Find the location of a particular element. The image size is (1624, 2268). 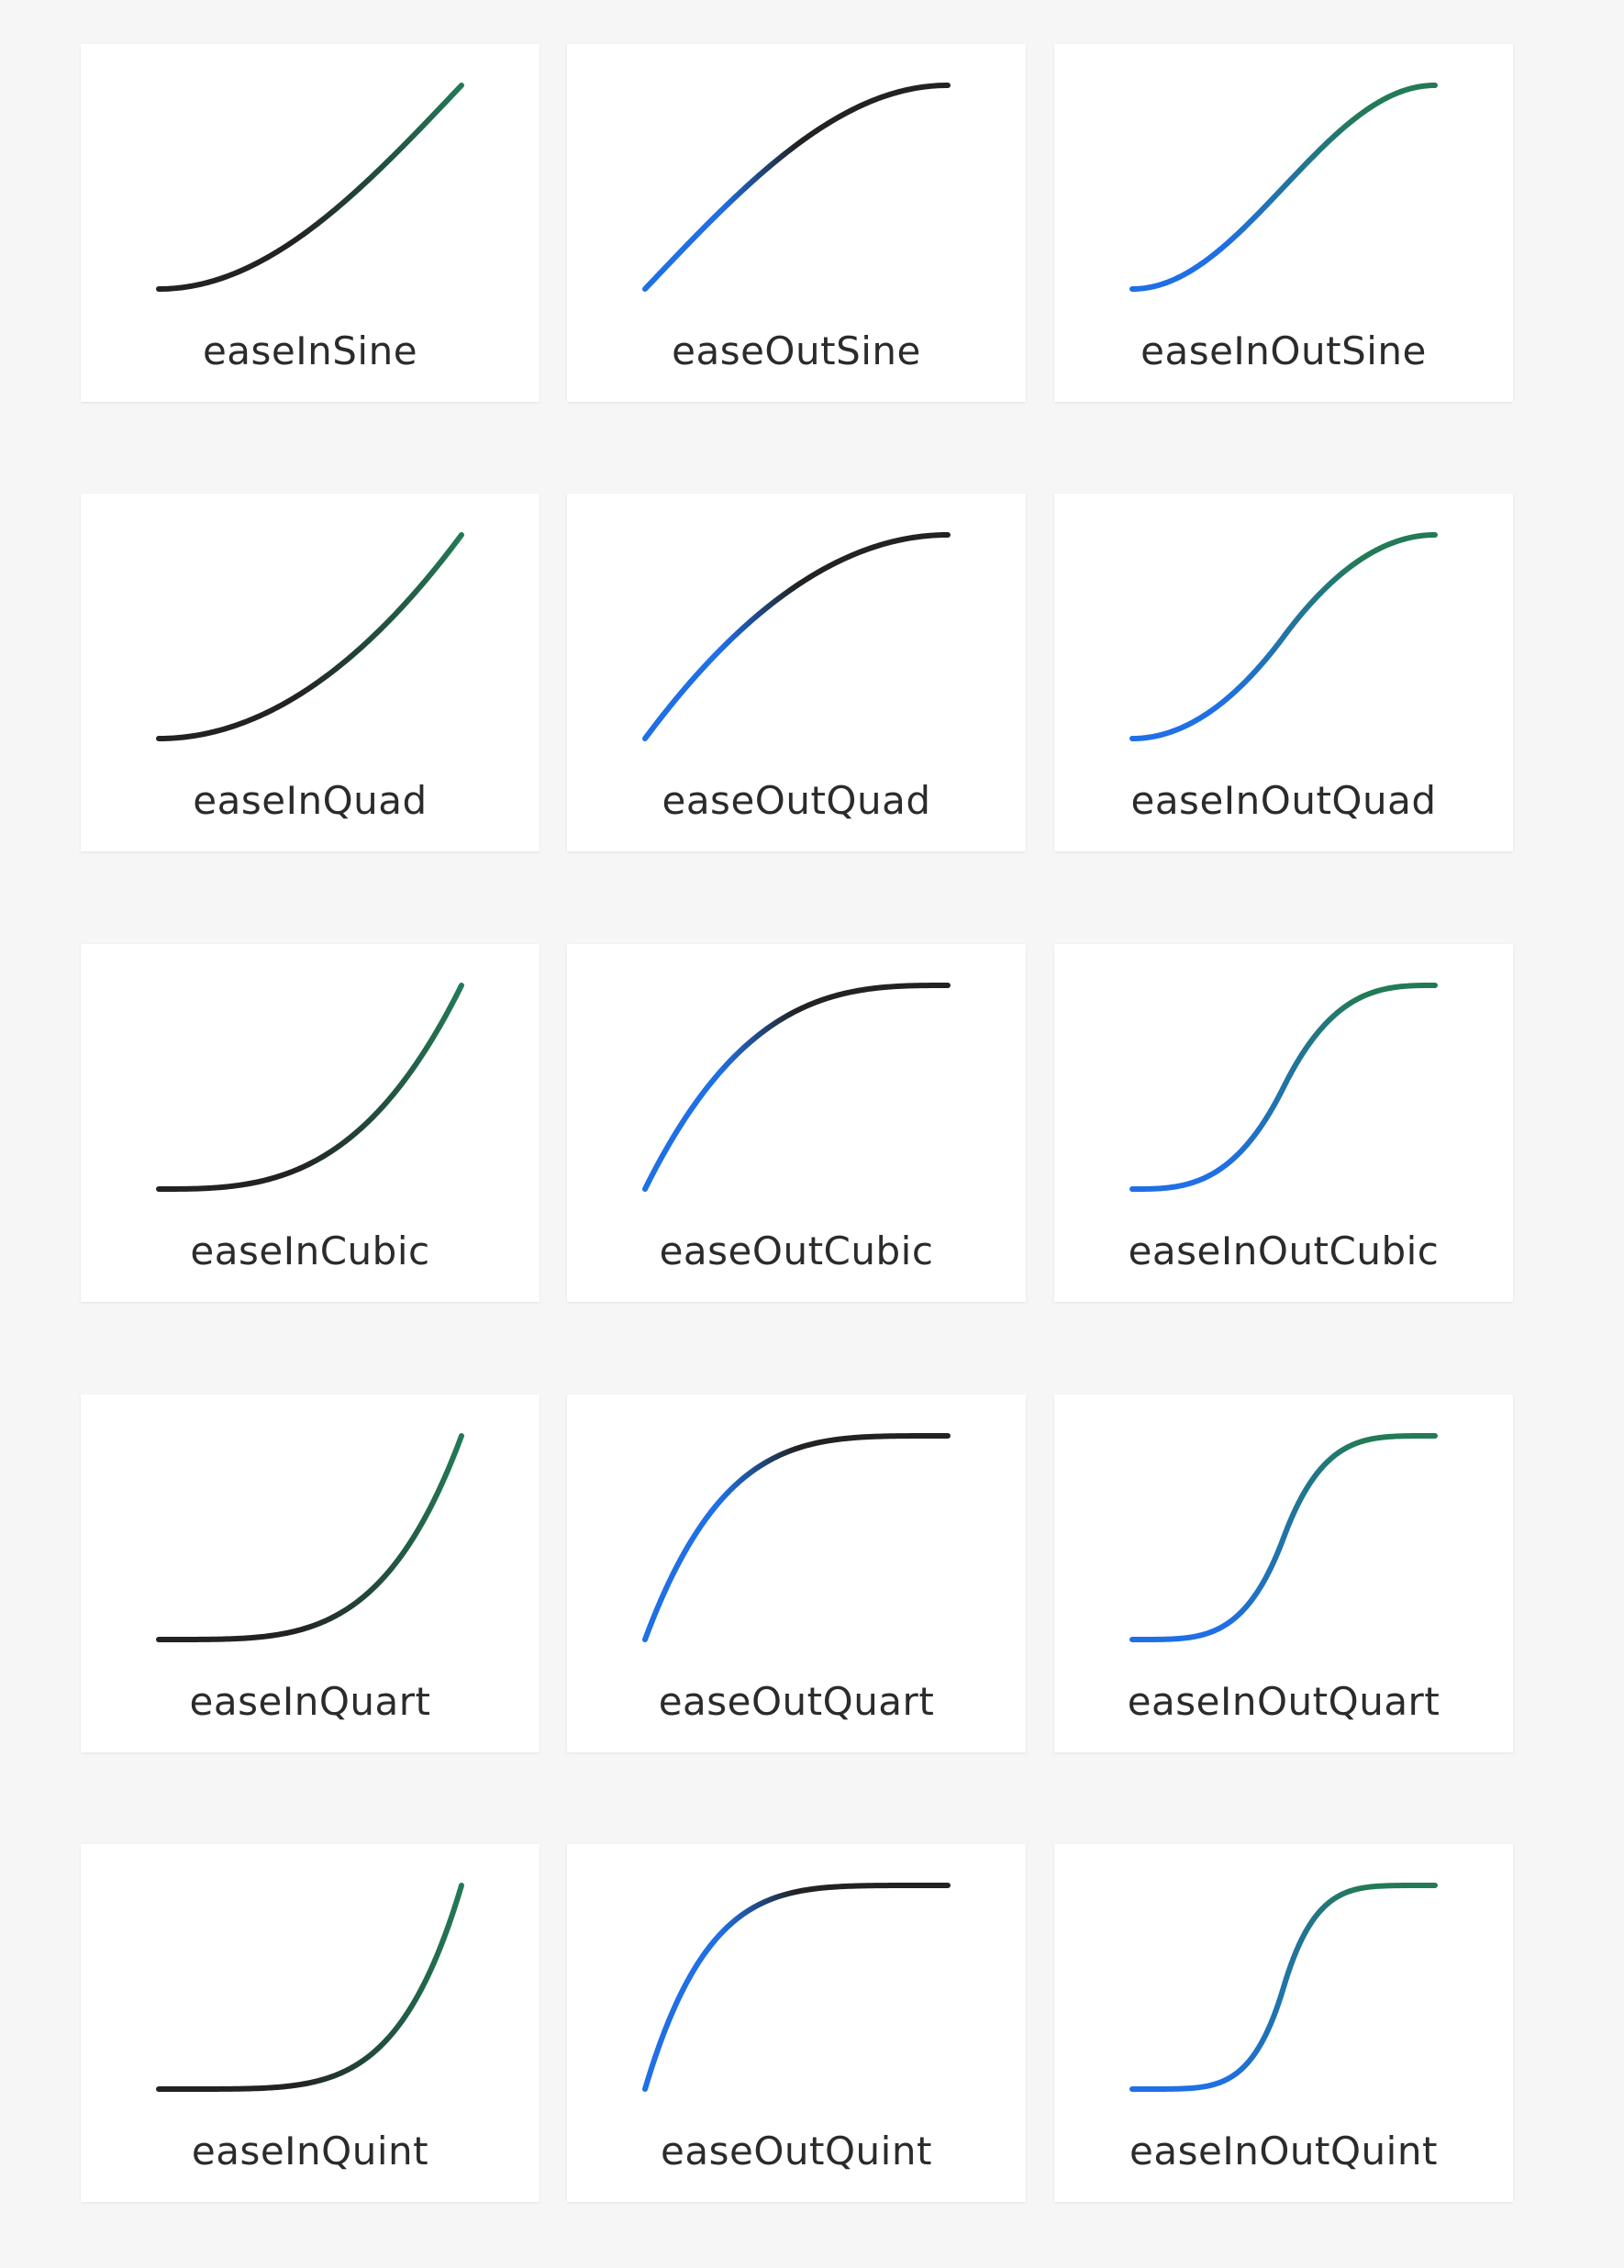

curveease-in-sine is located at coordinates (310, 187).